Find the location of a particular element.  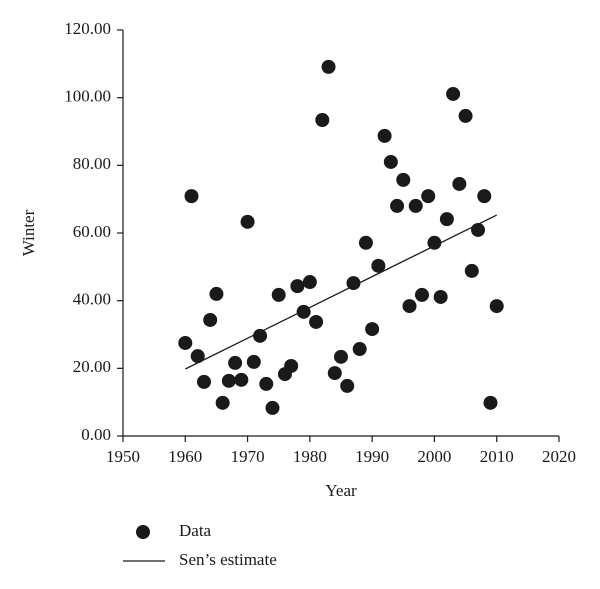

y-tick-label: 40.00 is located at coordinates (92, 299).